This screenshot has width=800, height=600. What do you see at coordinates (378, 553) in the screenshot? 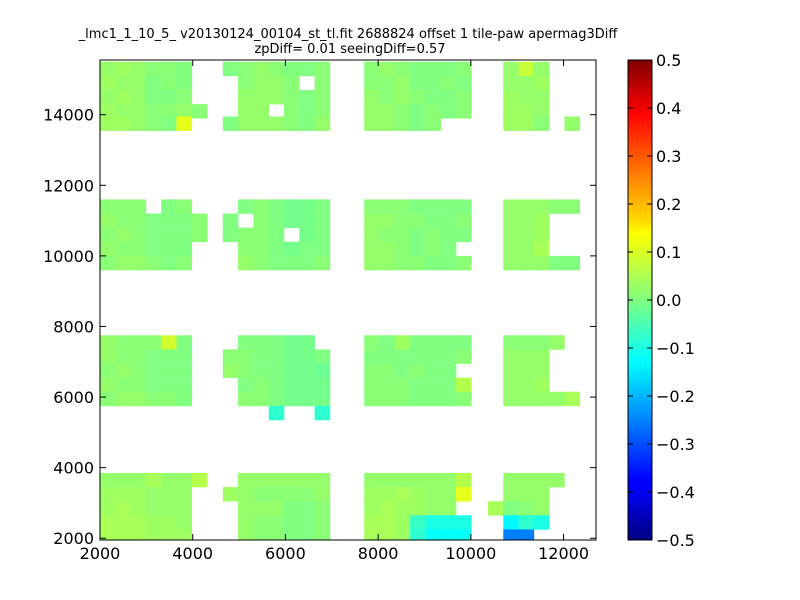
I see `x-tick-label: 8000` at bounding box center [378, 553].